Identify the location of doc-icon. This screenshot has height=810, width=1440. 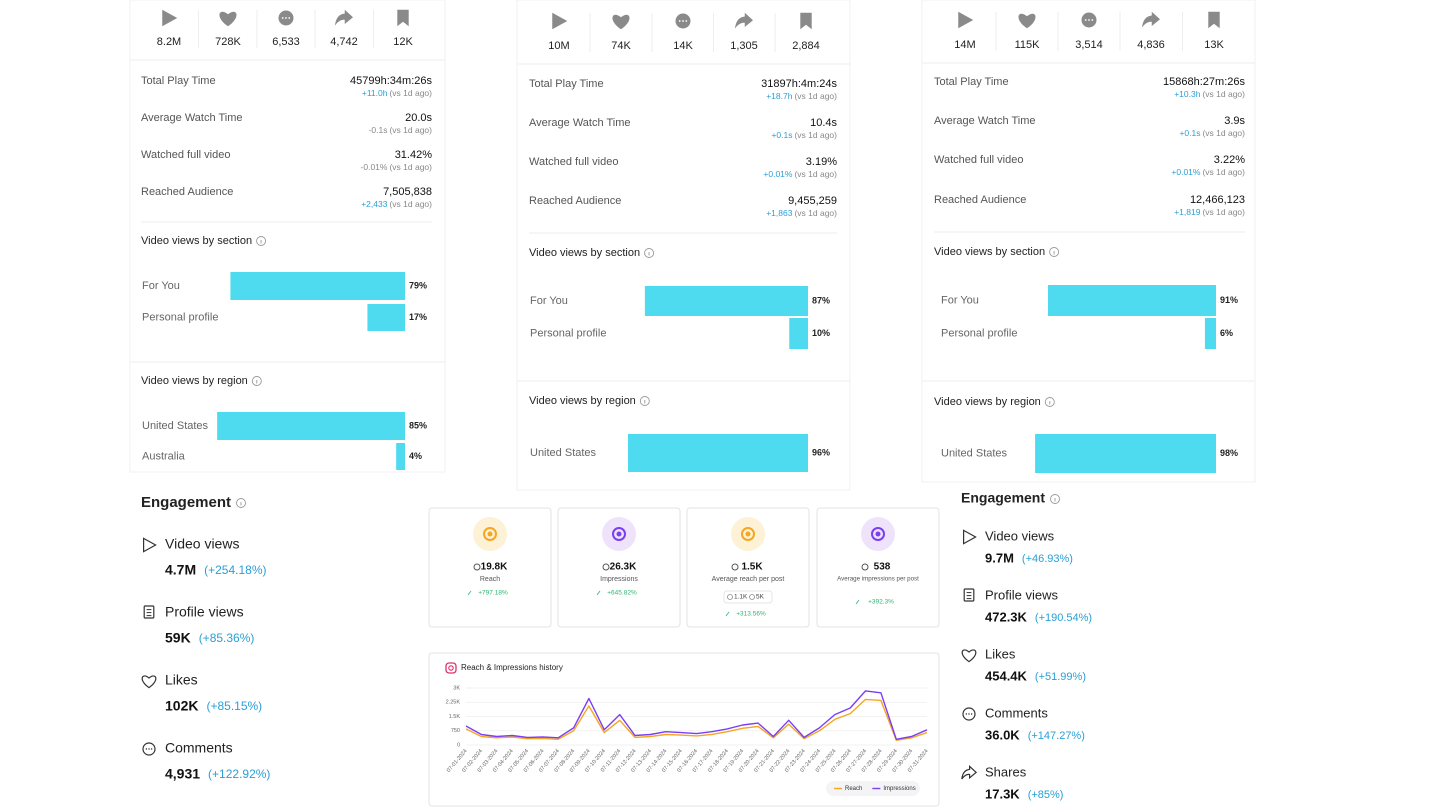
(149, 612).